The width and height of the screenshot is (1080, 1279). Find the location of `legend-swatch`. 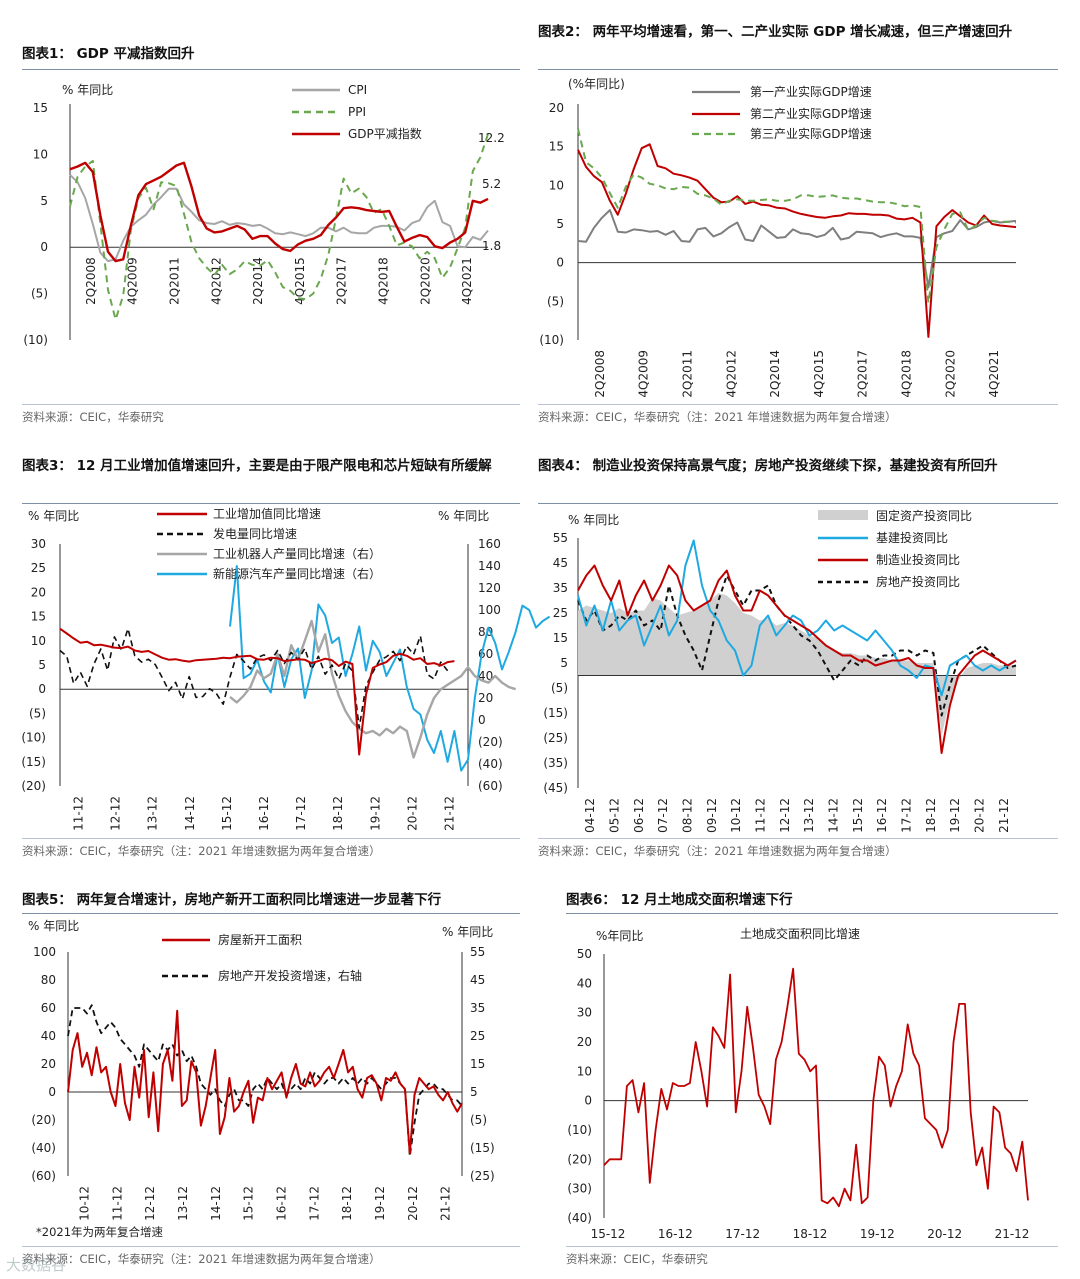

legend-swatch is located at coordinates (843, 515).